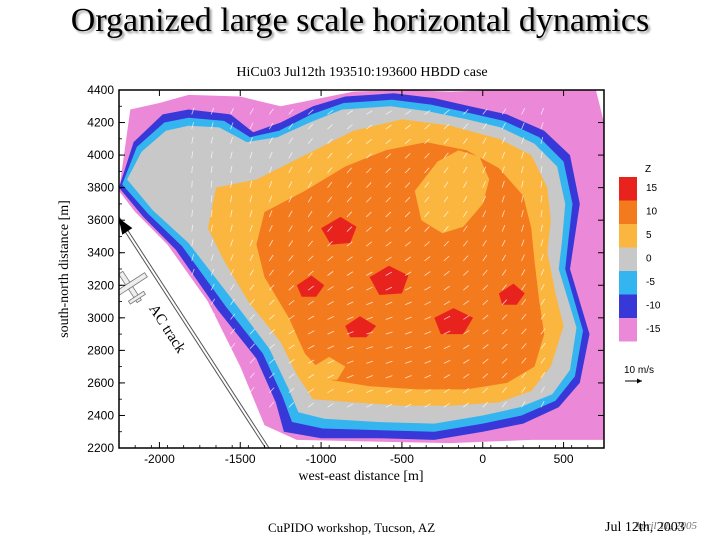 This screenshot has height=540, width=720. What do you see at coordinates (100, 350) in the screenshot?
I see `y-tick-label: 2800` at bounding box center [100, 350].